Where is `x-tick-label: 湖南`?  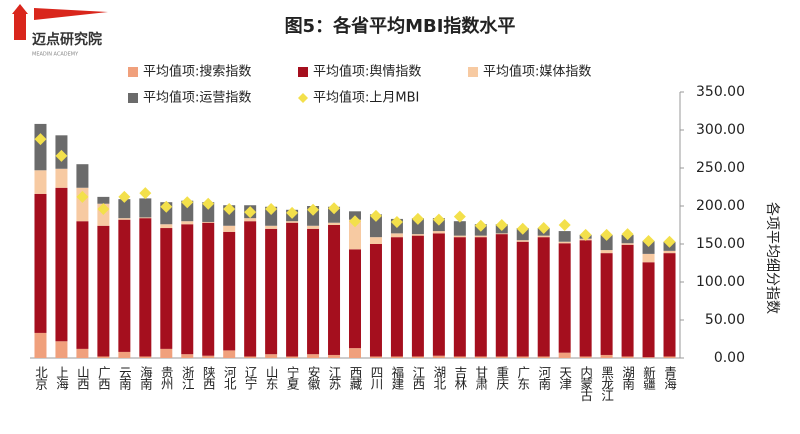
x-tick-label: 湖南 is located at coordinates (627, 377).